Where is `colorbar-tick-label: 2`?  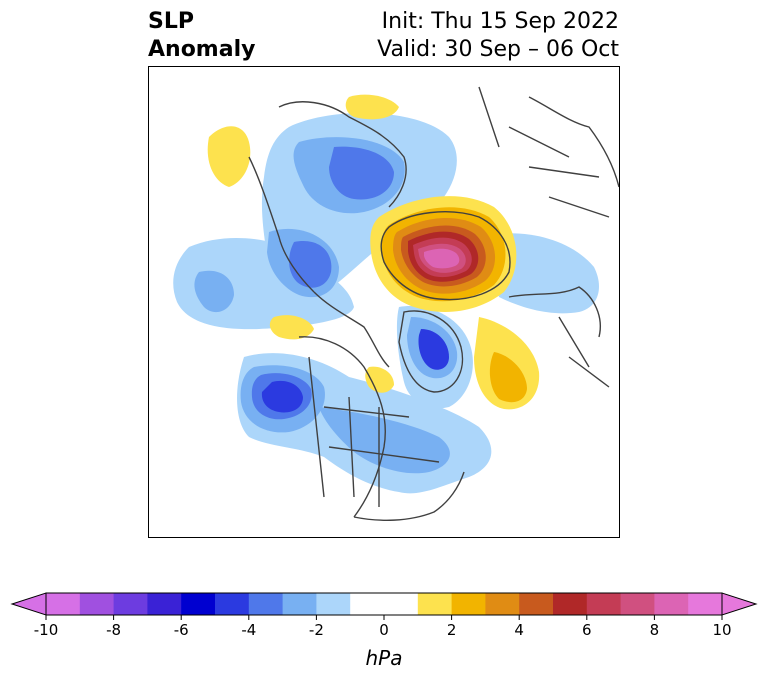
colorbar-tick-label: 2 is located at coordinates (452, 630).